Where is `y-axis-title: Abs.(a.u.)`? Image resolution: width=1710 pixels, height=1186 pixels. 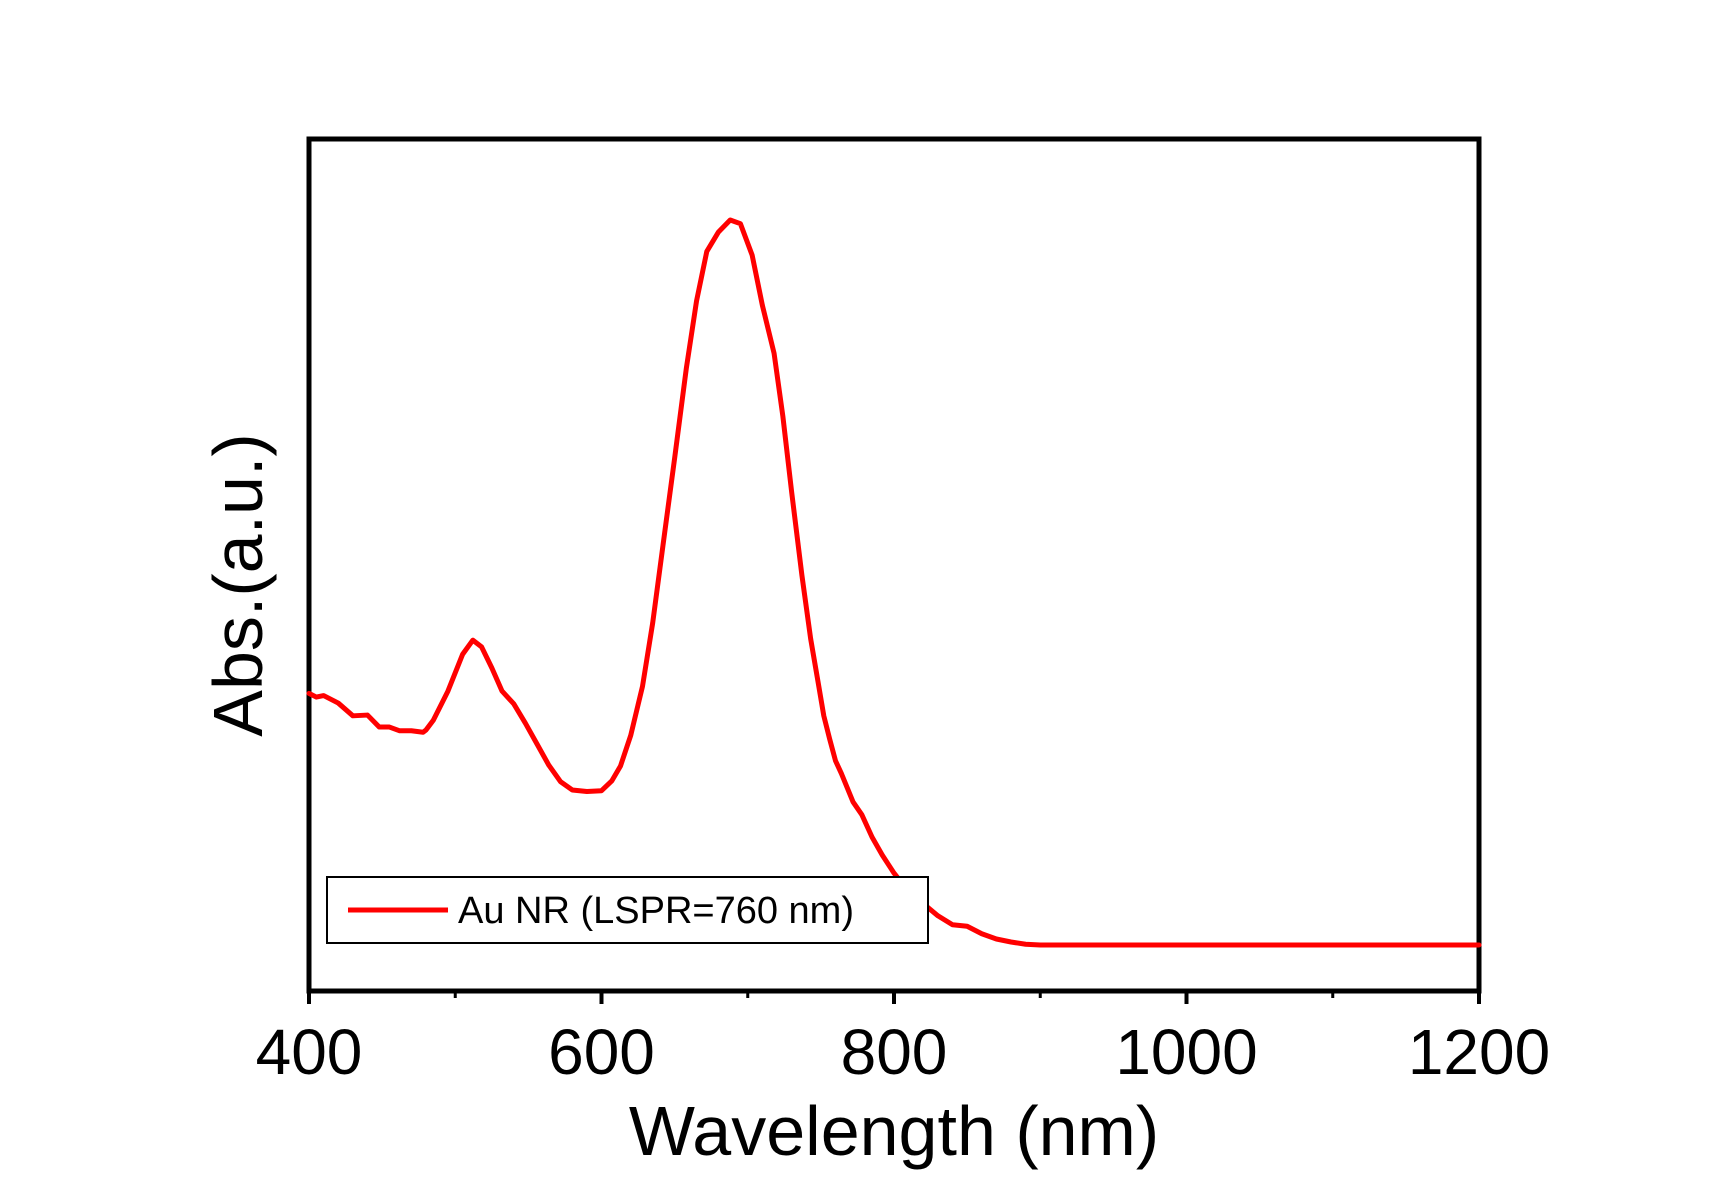 y-axis-title: Abs.(a.u.) is located at coordinates (238, 584).